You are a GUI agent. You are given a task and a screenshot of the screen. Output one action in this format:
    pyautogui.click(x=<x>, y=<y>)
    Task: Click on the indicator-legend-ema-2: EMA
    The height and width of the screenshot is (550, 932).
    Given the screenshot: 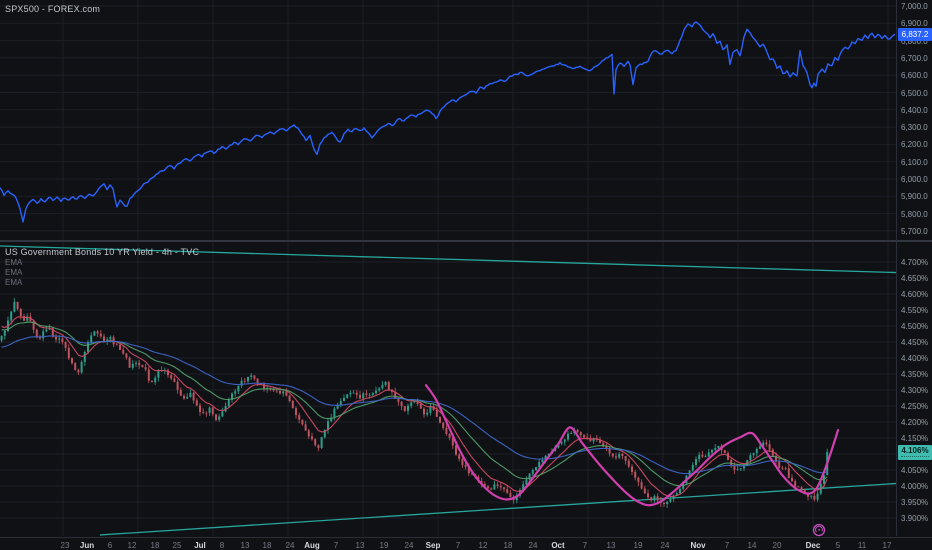 What is the action you would take?
    pyautogui.click(x=14, y=272)
    